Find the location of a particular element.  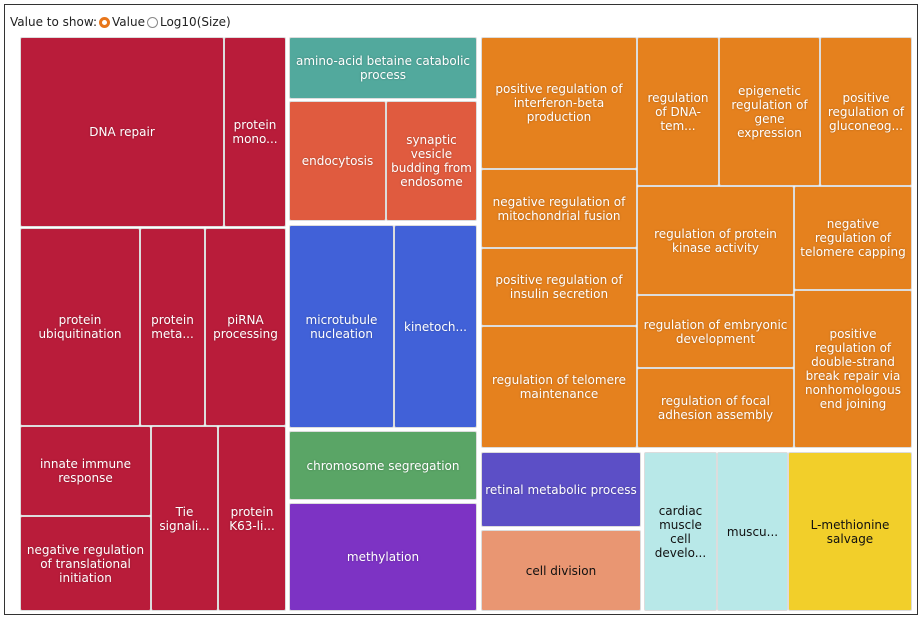

treemap-tile-label: synaptic vesicle budding from endosome is located at coordinates (431, 161).